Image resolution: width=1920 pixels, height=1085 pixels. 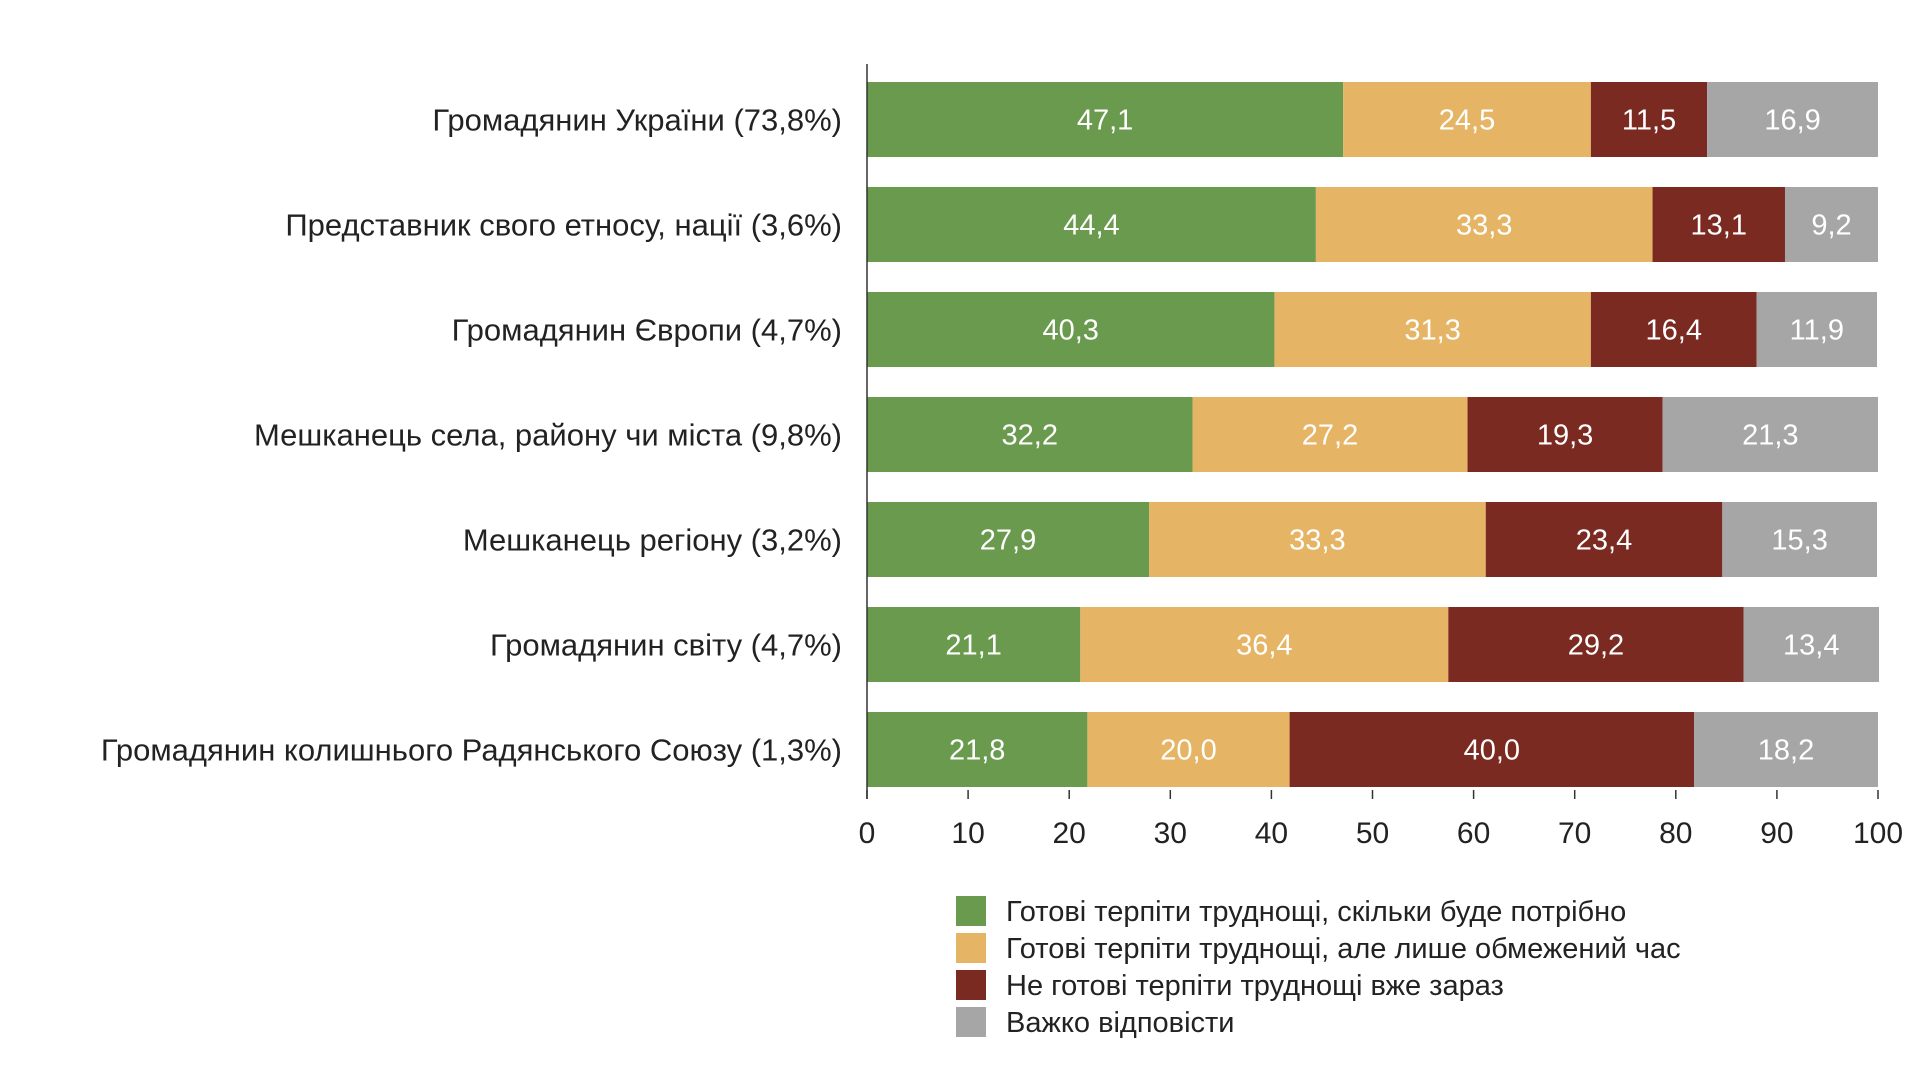 I want to click on data-label: 21,8, so click(x=977, y=751).